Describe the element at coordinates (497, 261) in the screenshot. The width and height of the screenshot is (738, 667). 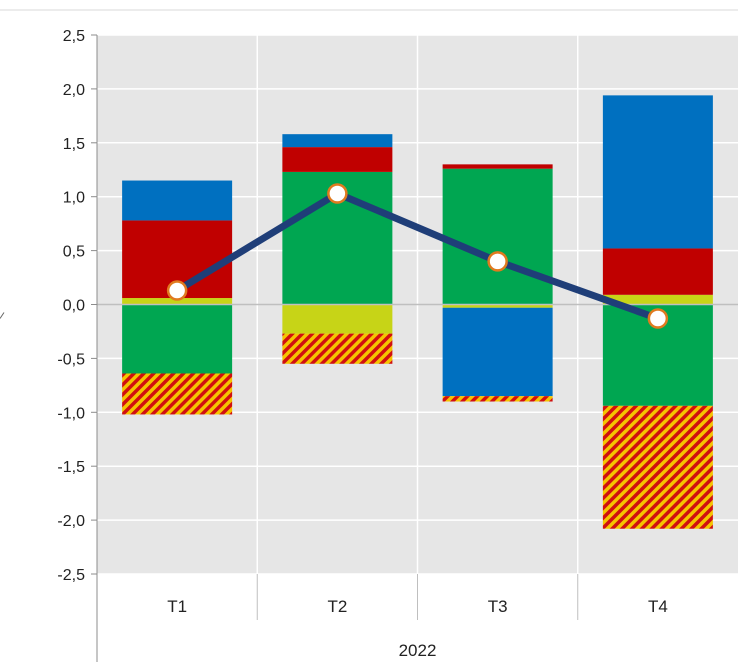
I see `line-point-t3` at that location.